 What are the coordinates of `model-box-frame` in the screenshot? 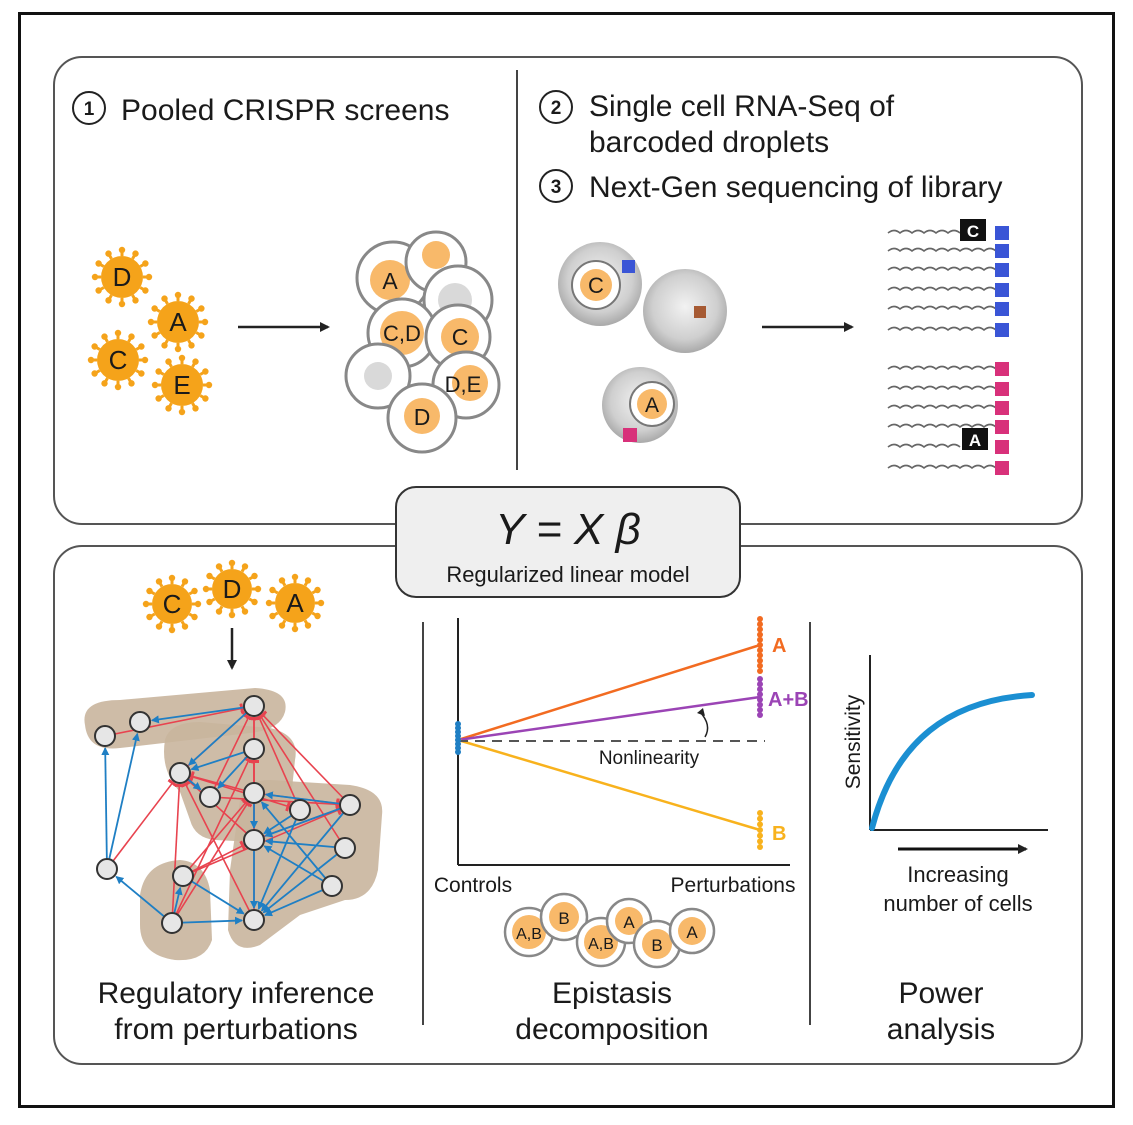 It's located at (568, 542).